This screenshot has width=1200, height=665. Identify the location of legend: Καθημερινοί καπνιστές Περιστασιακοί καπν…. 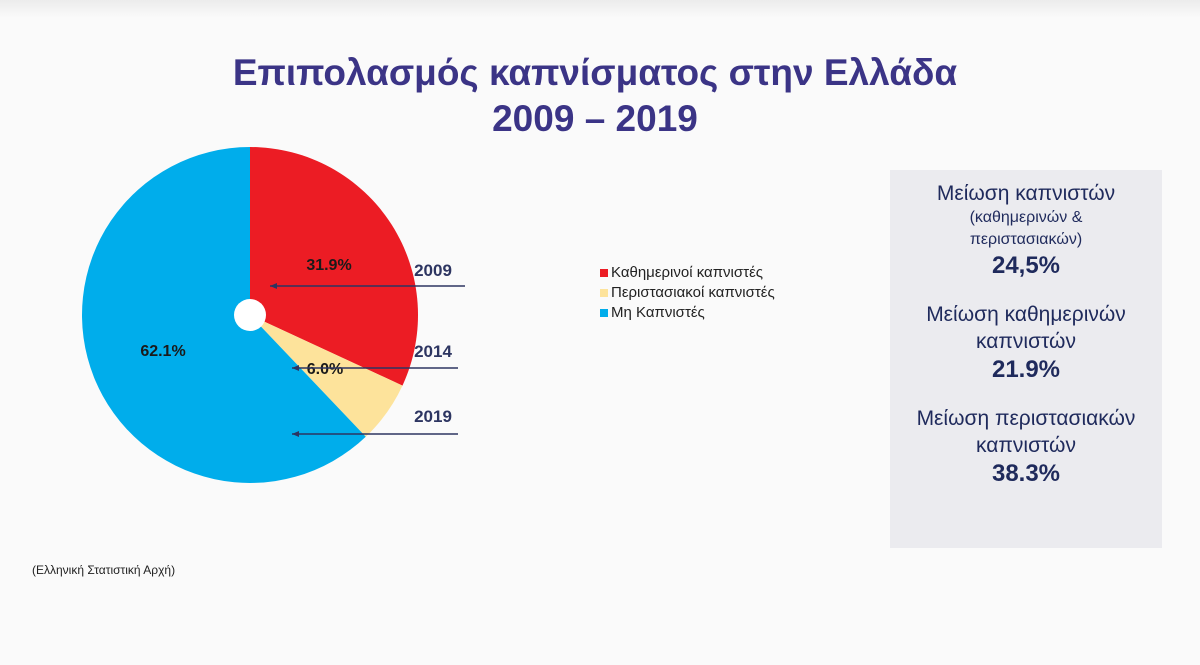
(687, 293).